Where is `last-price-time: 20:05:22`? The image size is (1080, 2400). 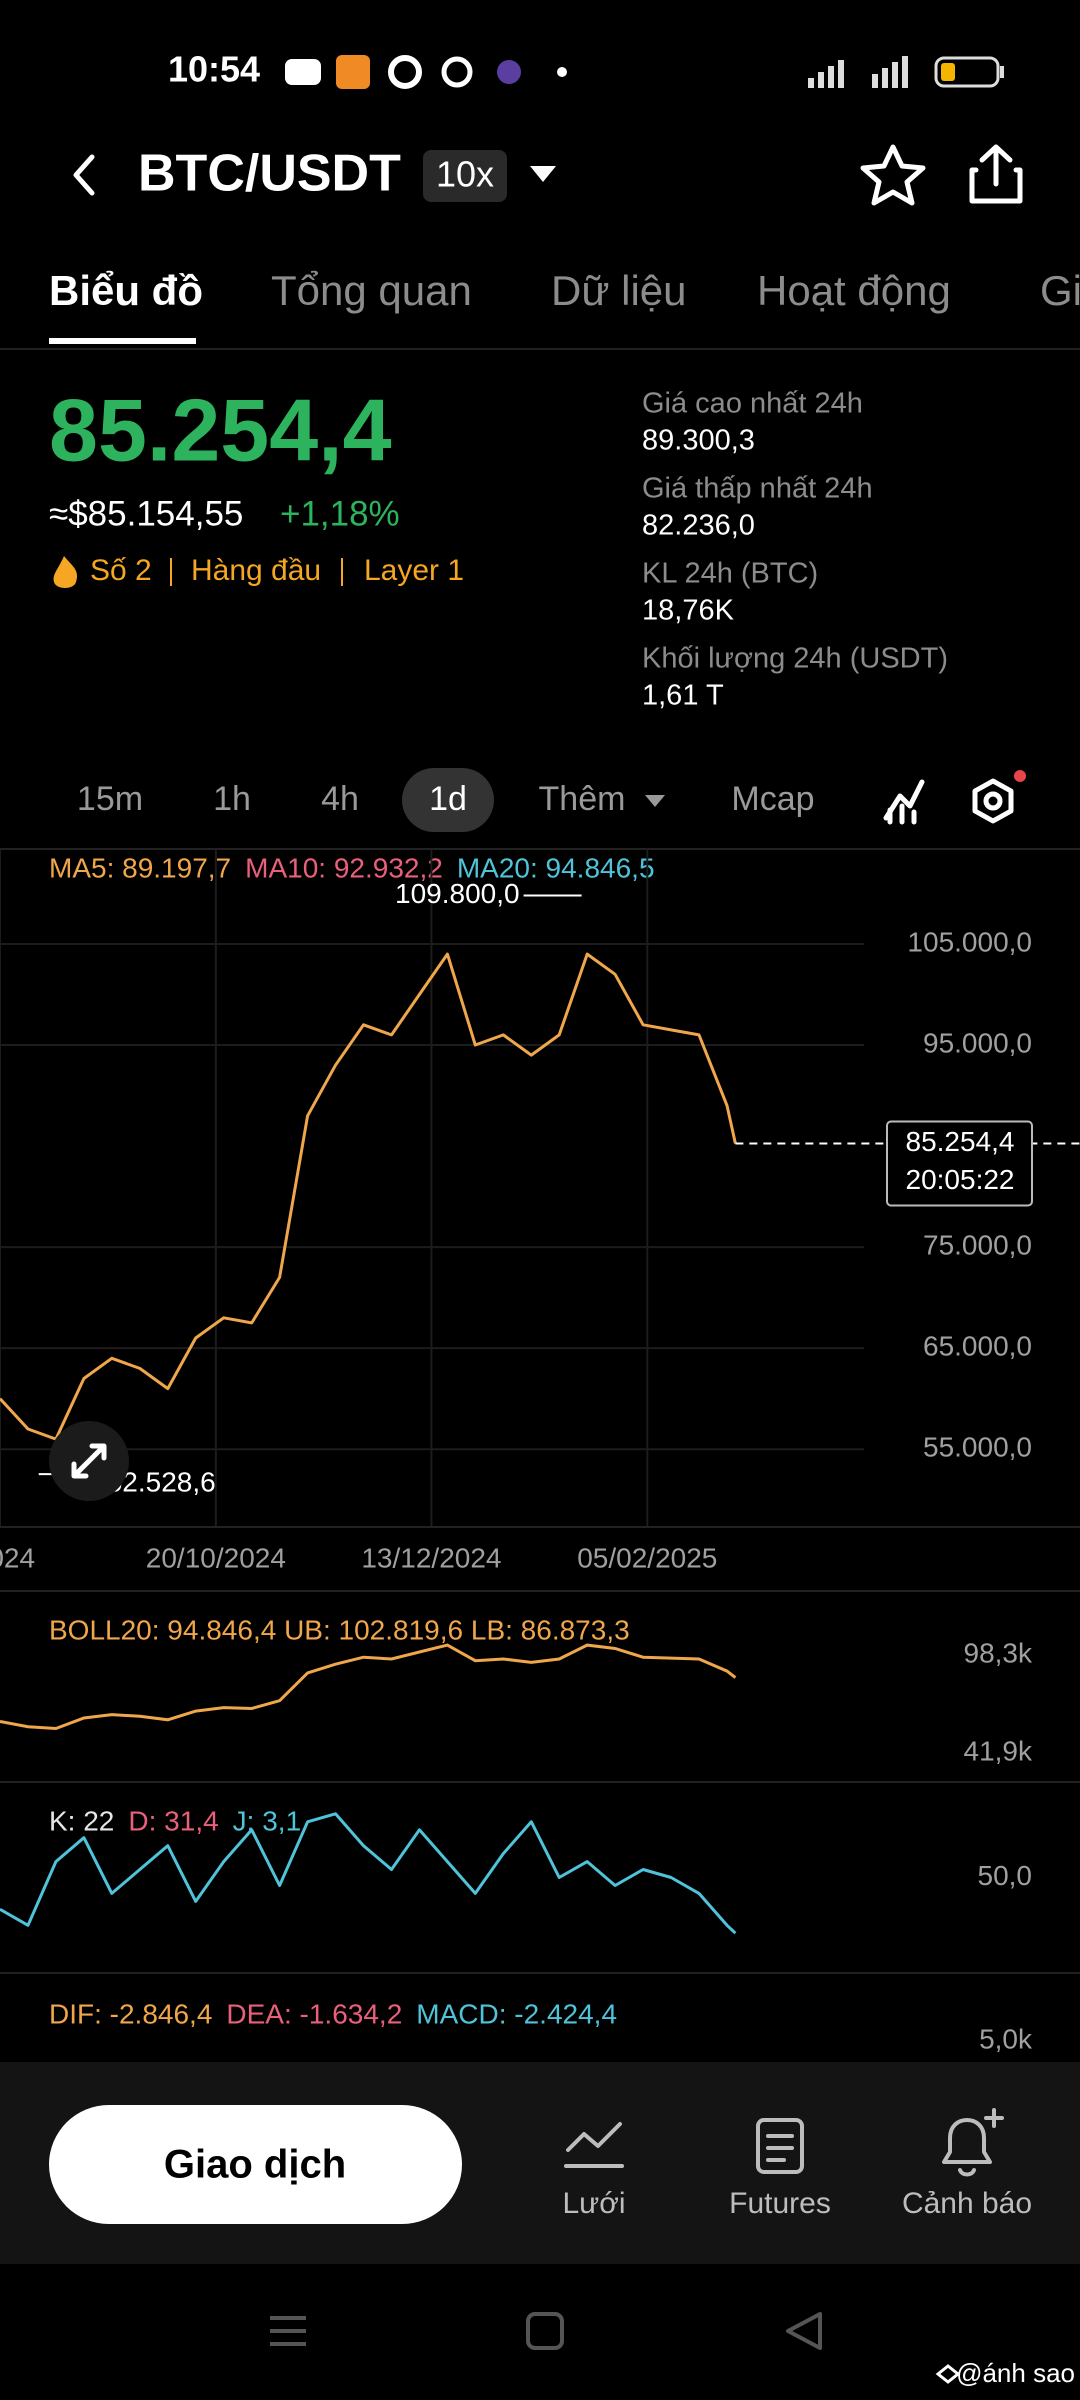
last-price-time: 20:05:22 is located at coordinates (960, 1179).